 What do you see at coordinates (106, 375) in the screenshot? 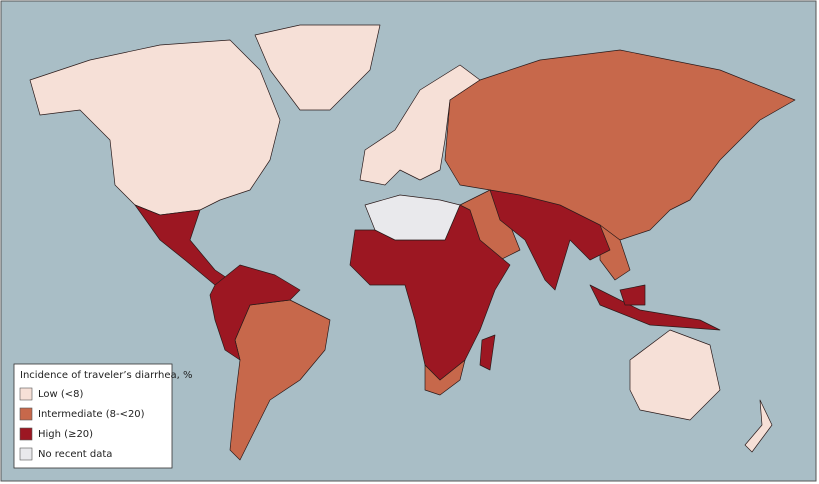
I see `legend-title: Incidence of traveler’s diarrhea, %` at bounding box center [106, 375].